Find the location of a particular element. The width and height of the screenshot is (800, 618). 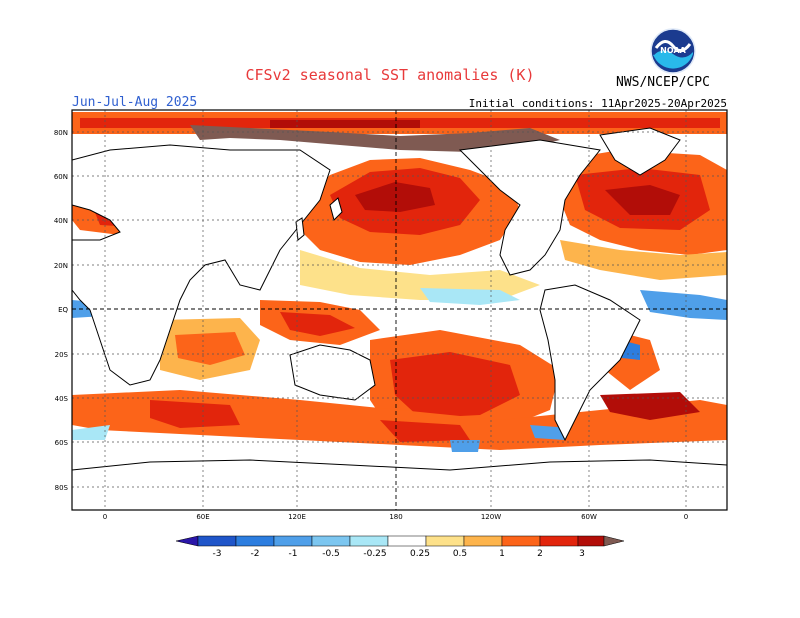

lon-label: 120W is located at coordinates (491, 517).